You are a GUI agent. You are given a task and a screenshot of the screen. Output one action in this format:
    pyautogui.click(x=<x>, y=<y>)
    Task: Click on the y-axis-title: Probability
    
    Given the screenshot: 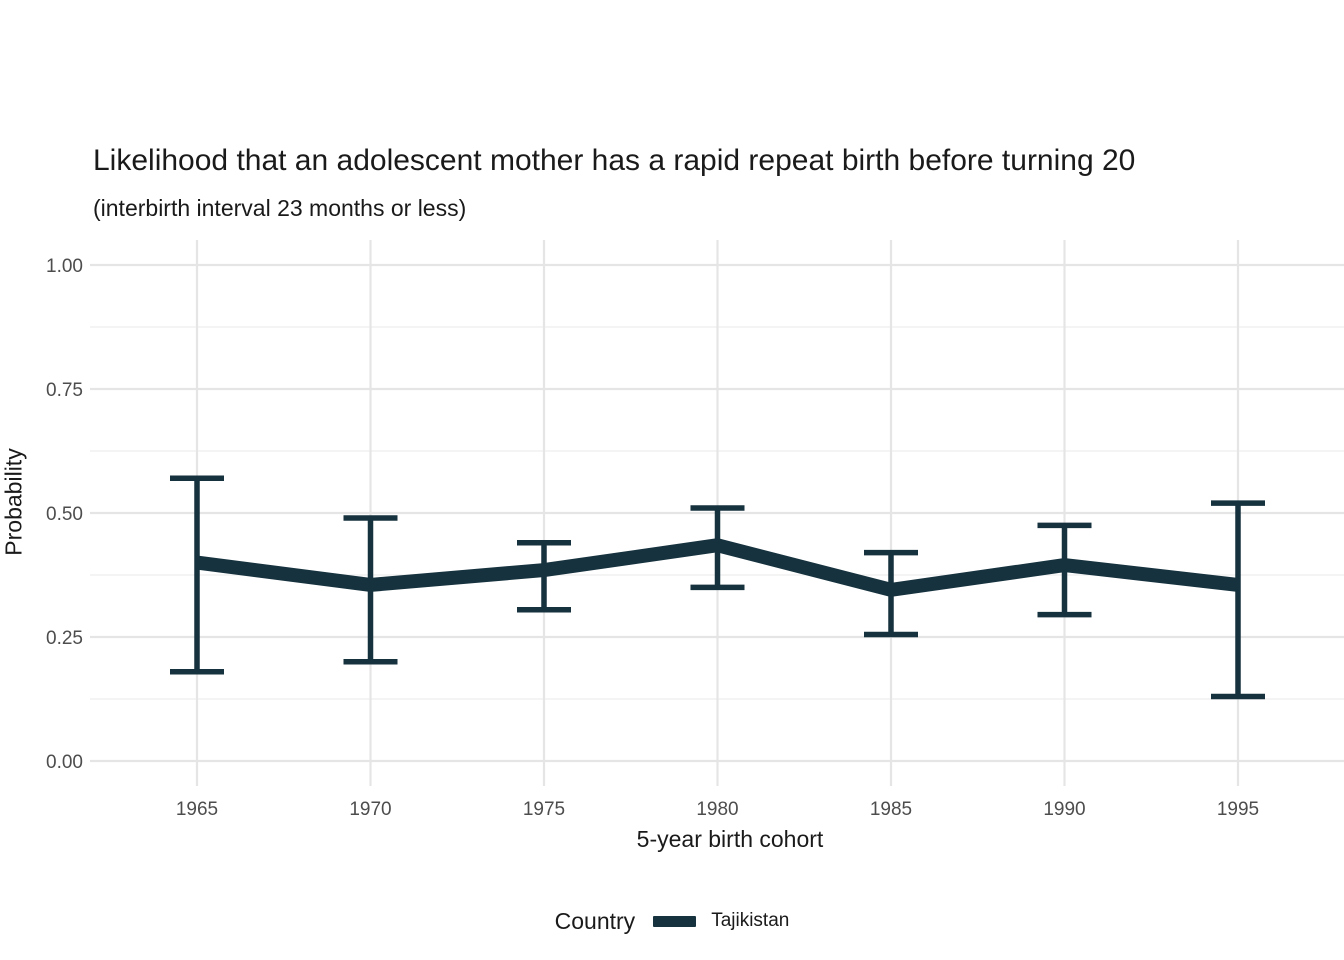 What is the action you would take?
    pyautogui.click(x=13, y=502)
    